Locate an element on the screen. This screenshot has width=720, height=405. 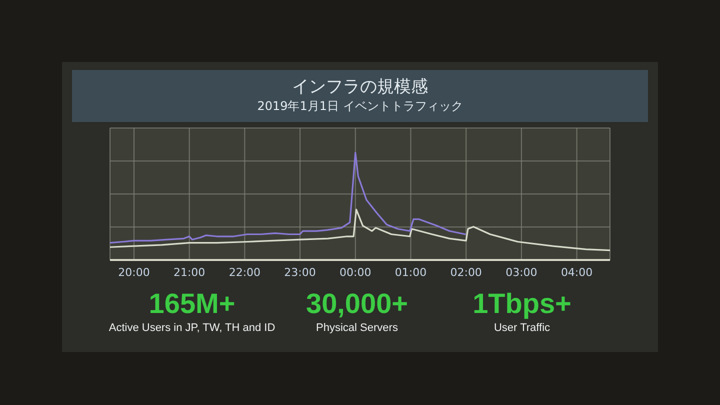
text: 165M+ is located at coordinates (192, 304).